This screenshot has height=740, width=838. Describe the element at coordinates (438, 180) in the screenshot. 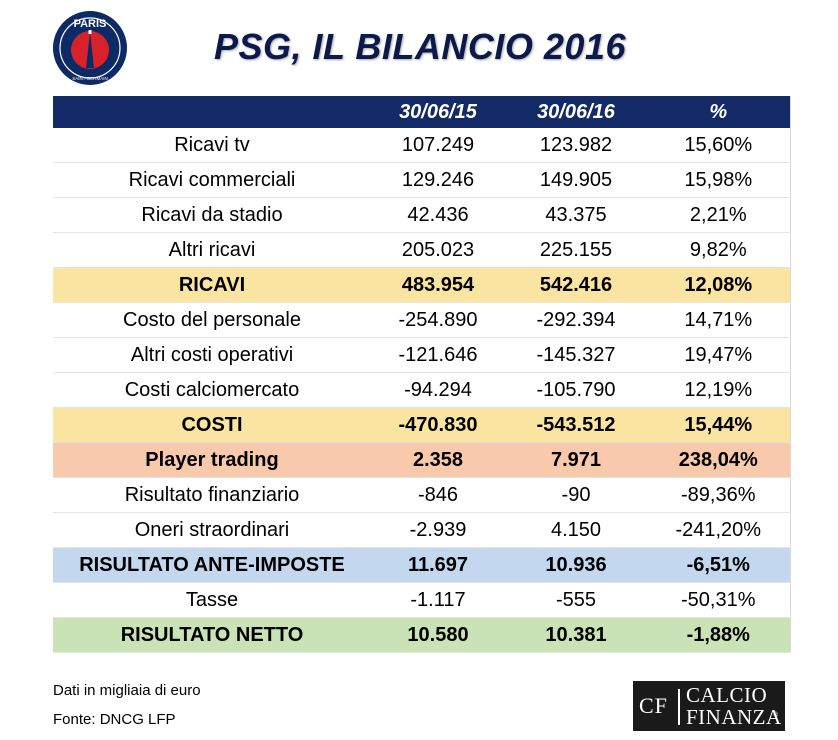

I see `value-2015: 129.246` at that location.